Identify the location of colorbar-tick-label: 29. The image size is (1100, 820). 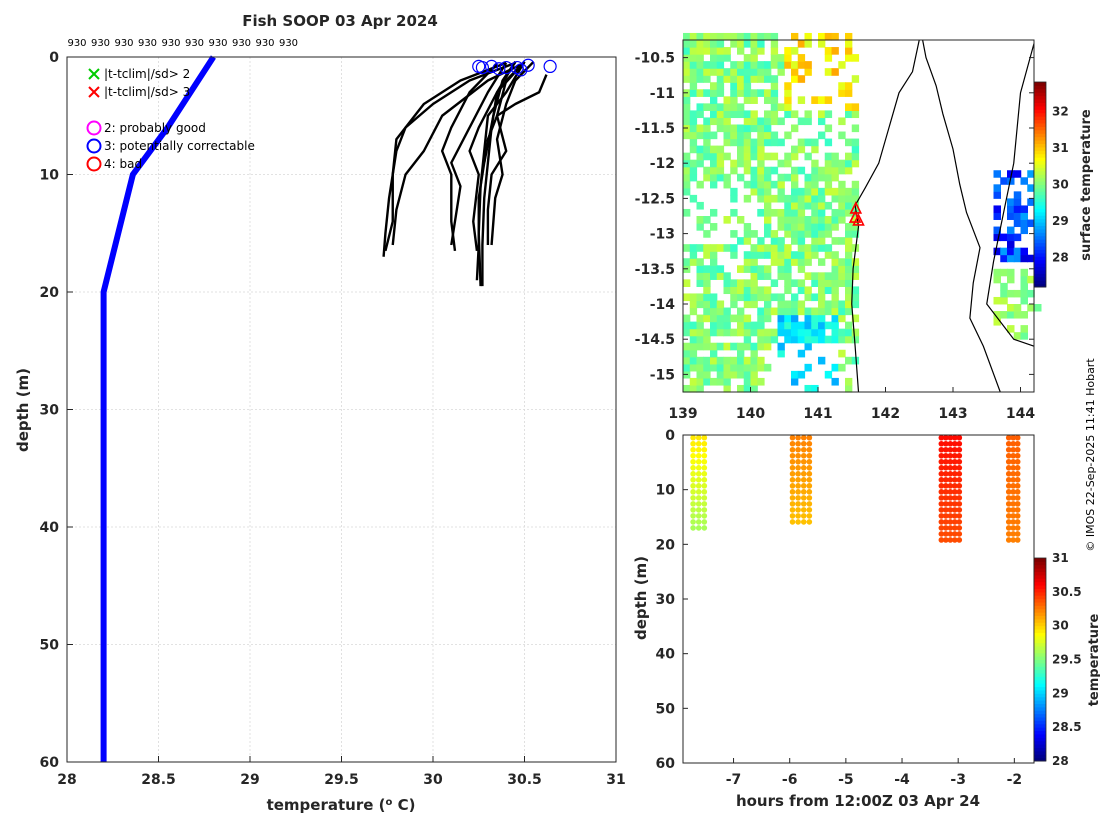
(1060, 221).